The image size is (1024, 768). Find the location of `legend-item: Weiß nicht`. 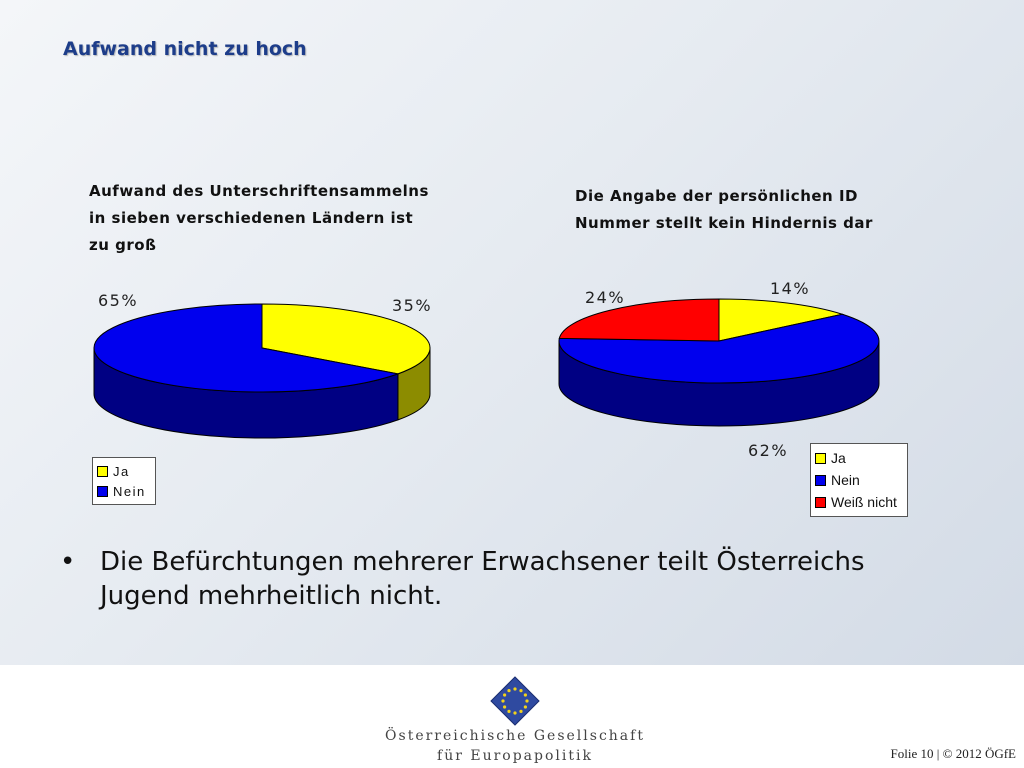

legend-item: Weiß nicht is located at coordinates (859, 502).